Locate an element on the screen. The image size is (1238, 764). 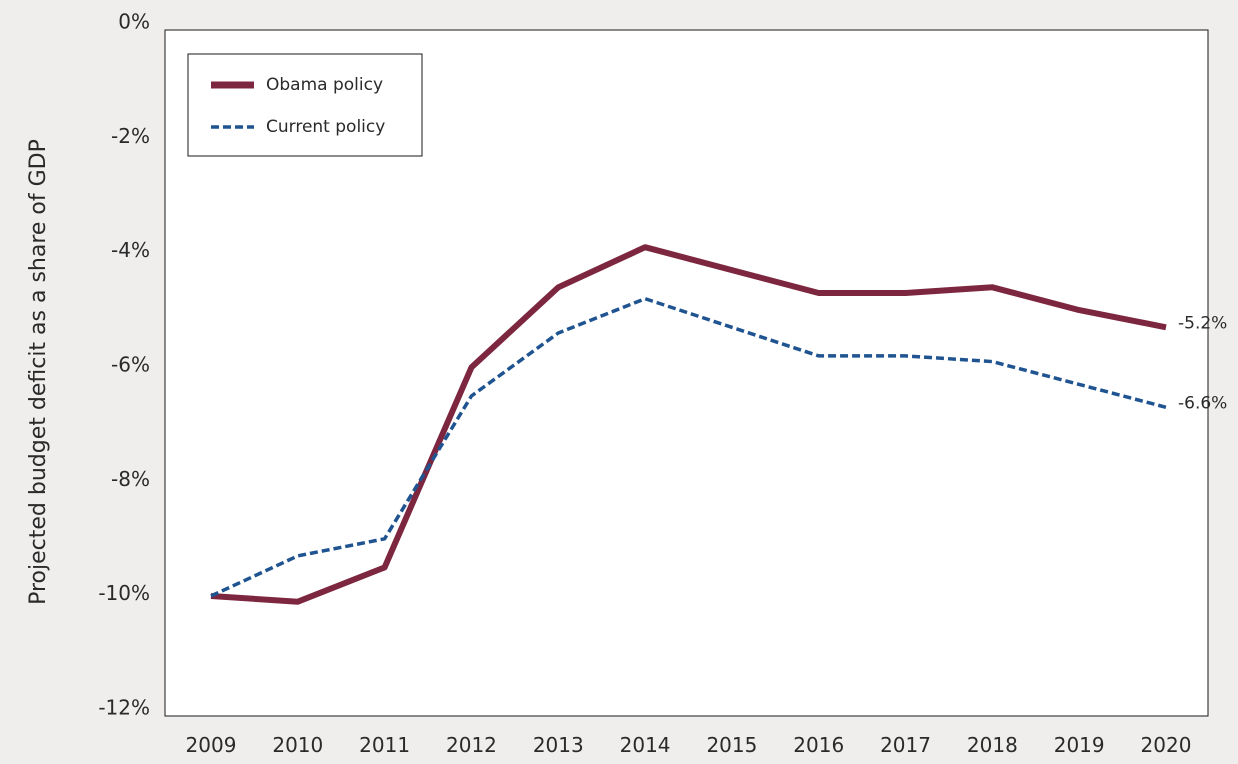
x-tick-label: 2016 is located at coordinates (818, 745).